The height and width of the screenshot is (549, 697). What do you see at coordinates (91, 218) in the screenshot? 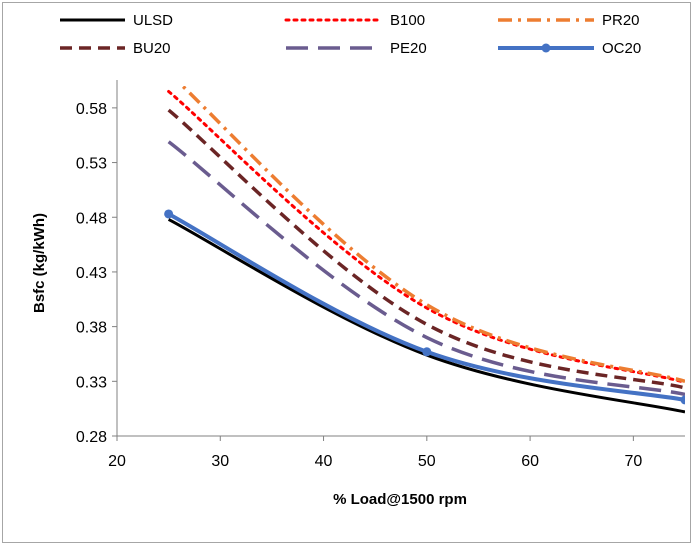
I see `y-tick-label: 0.48` at bounding box center [91, 218].